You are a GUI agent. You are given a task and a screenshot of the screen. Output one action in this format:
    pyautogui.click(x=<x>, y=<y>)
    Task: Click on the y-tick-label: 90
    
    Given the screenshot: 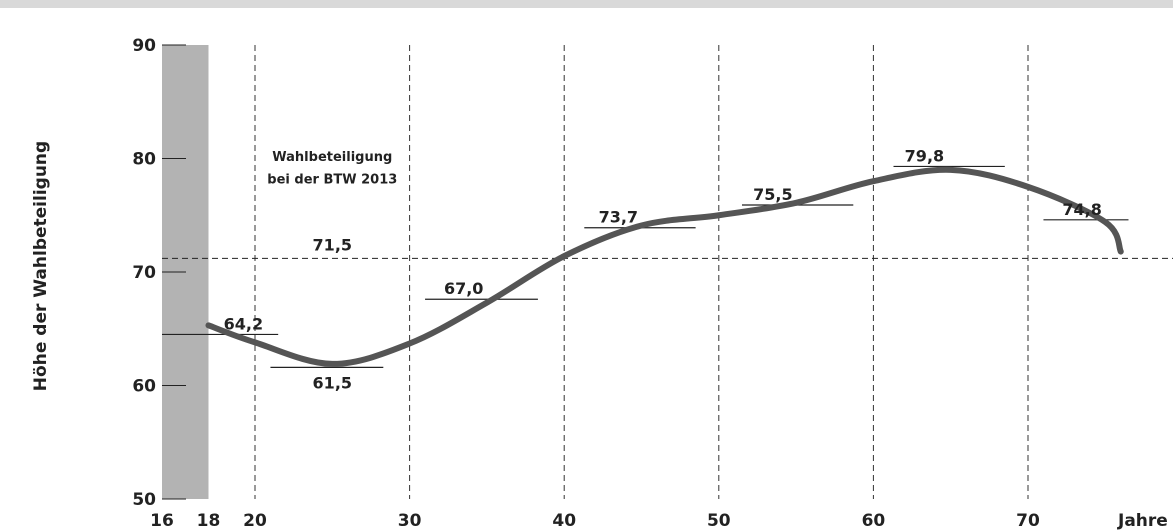 What is the action you would take?
    pyautogui.click(x=144, y=46)
    